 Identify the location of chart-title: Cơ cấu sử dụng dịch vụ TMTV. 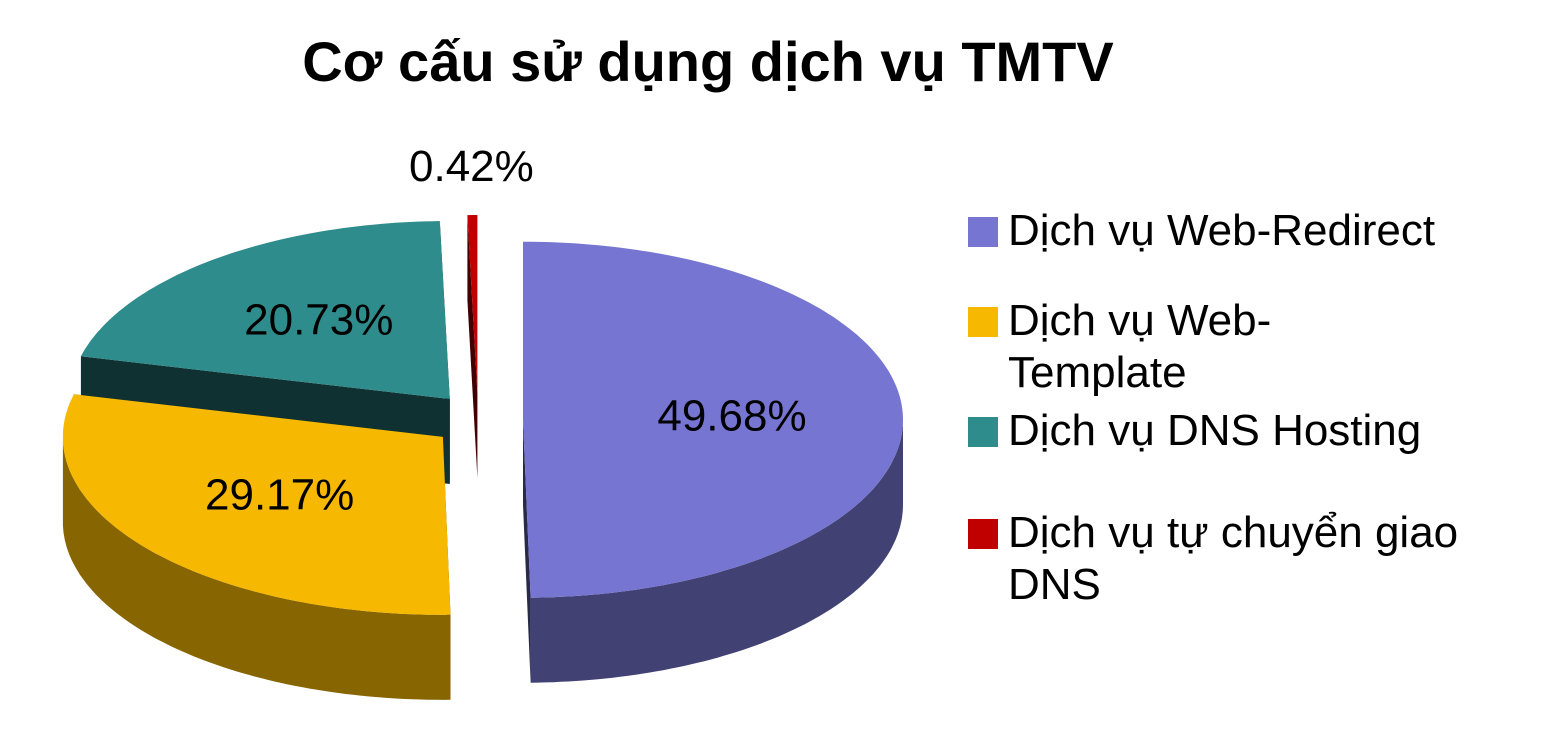
(708, 61).